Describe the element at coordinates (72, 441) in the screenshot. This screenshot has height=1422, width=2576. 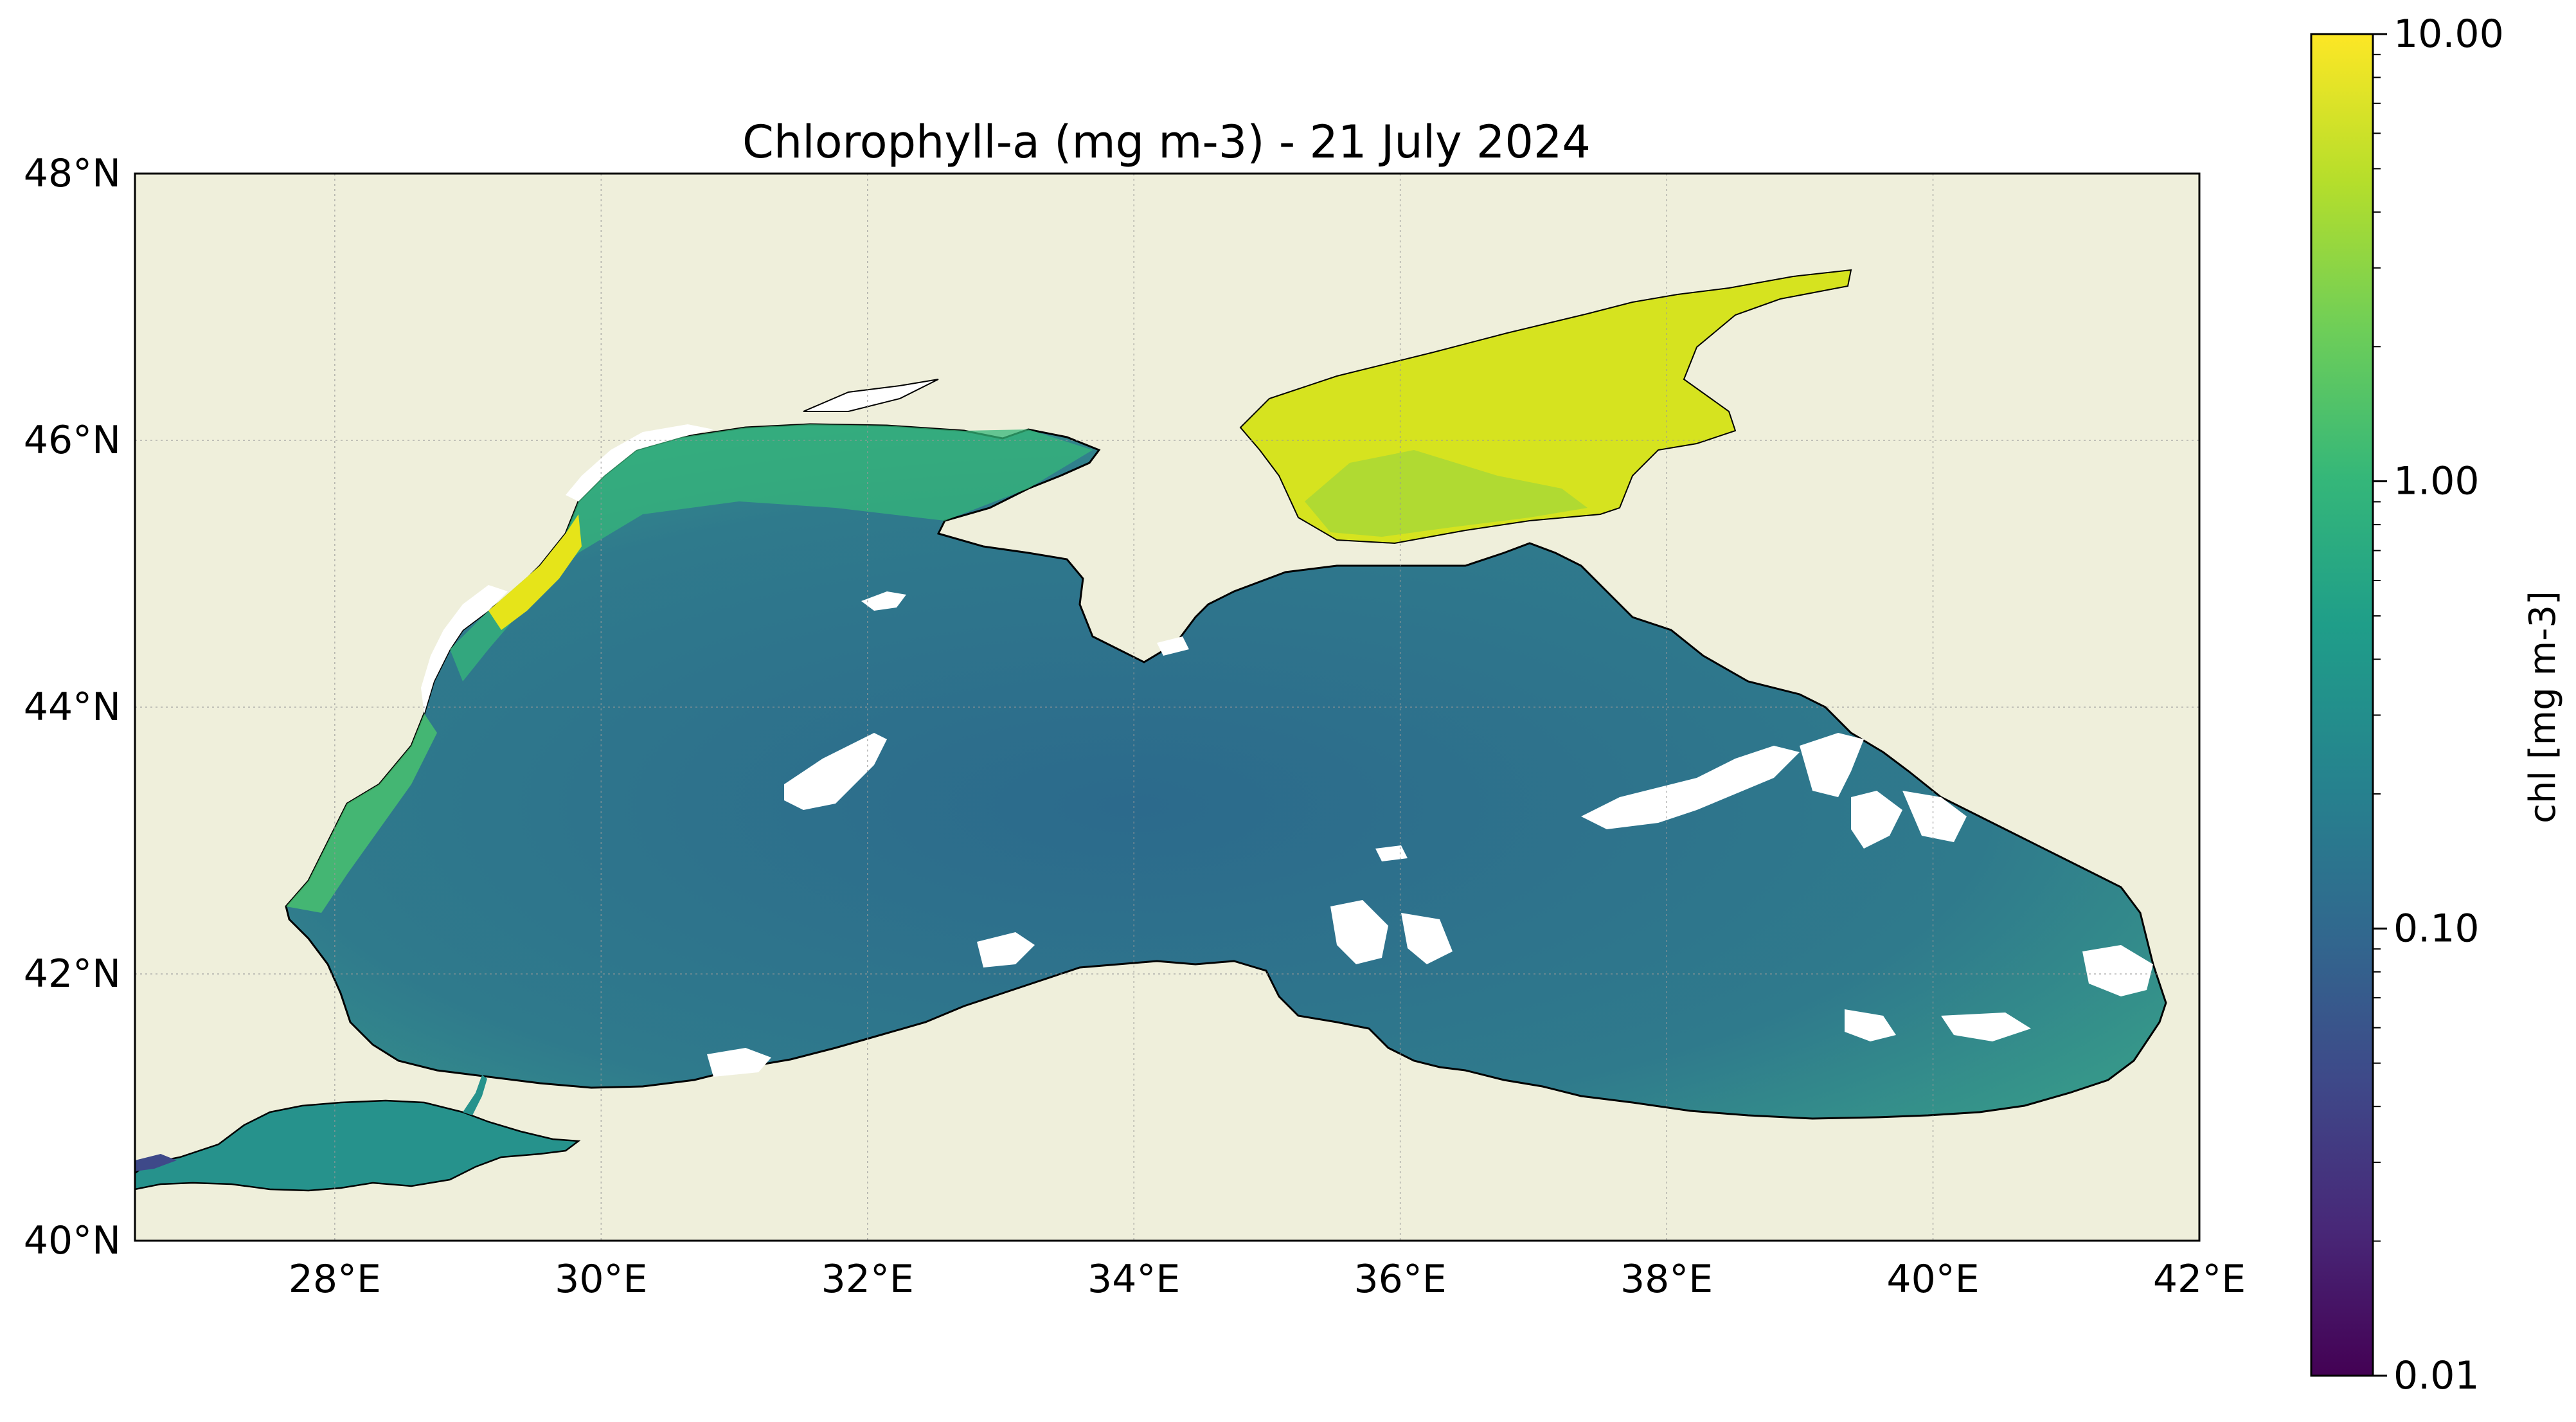
I see `lat-tick-label: 46°N` at that location.